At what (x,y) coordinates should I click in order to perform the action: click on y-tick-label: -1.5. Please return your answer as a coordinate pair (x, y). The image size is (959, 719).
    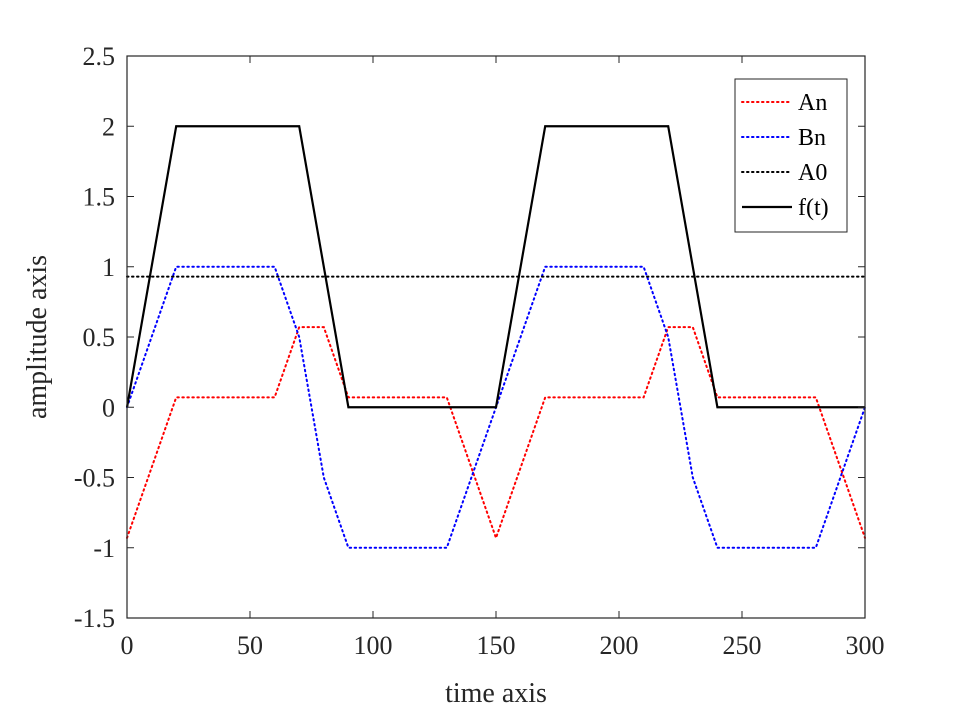
    Looking at the image, I should click on (94, 618).